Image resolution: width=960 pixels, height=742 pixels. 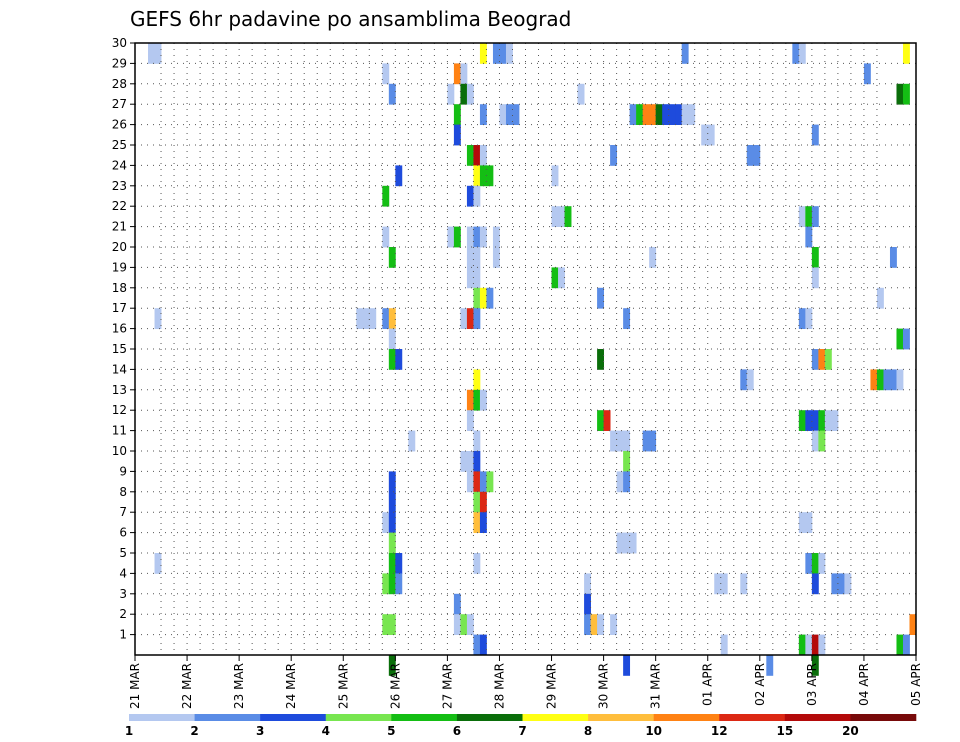 What do you see at coordinates (123, 614) in the screenshot?
I see `y-tick-label: 2` at bounding box center [123, 614].